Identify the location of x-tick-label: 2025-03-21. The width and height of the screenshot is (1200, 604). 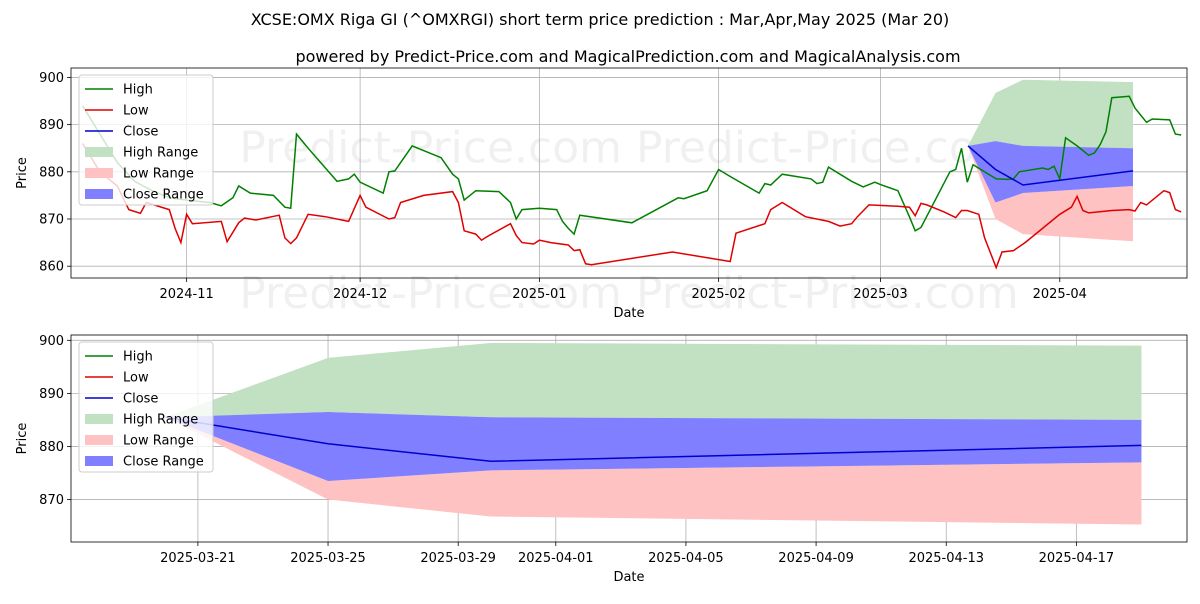
(198, 558).